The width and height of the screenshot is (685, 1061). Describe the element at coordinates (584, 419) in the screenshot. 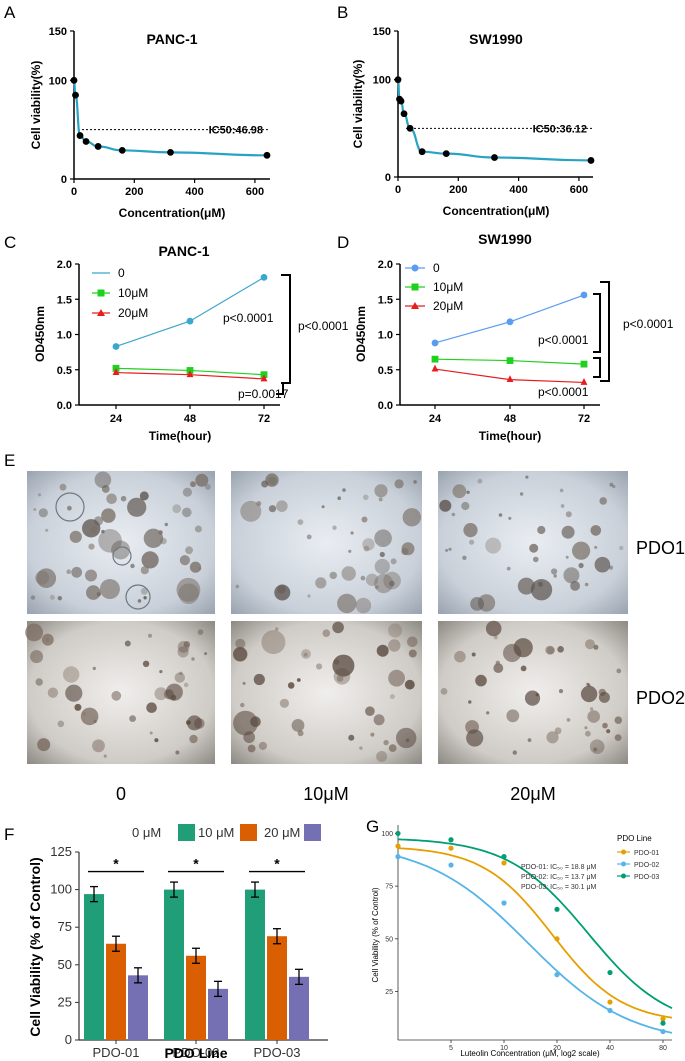

I see `x-tick-label: 72` at that location.